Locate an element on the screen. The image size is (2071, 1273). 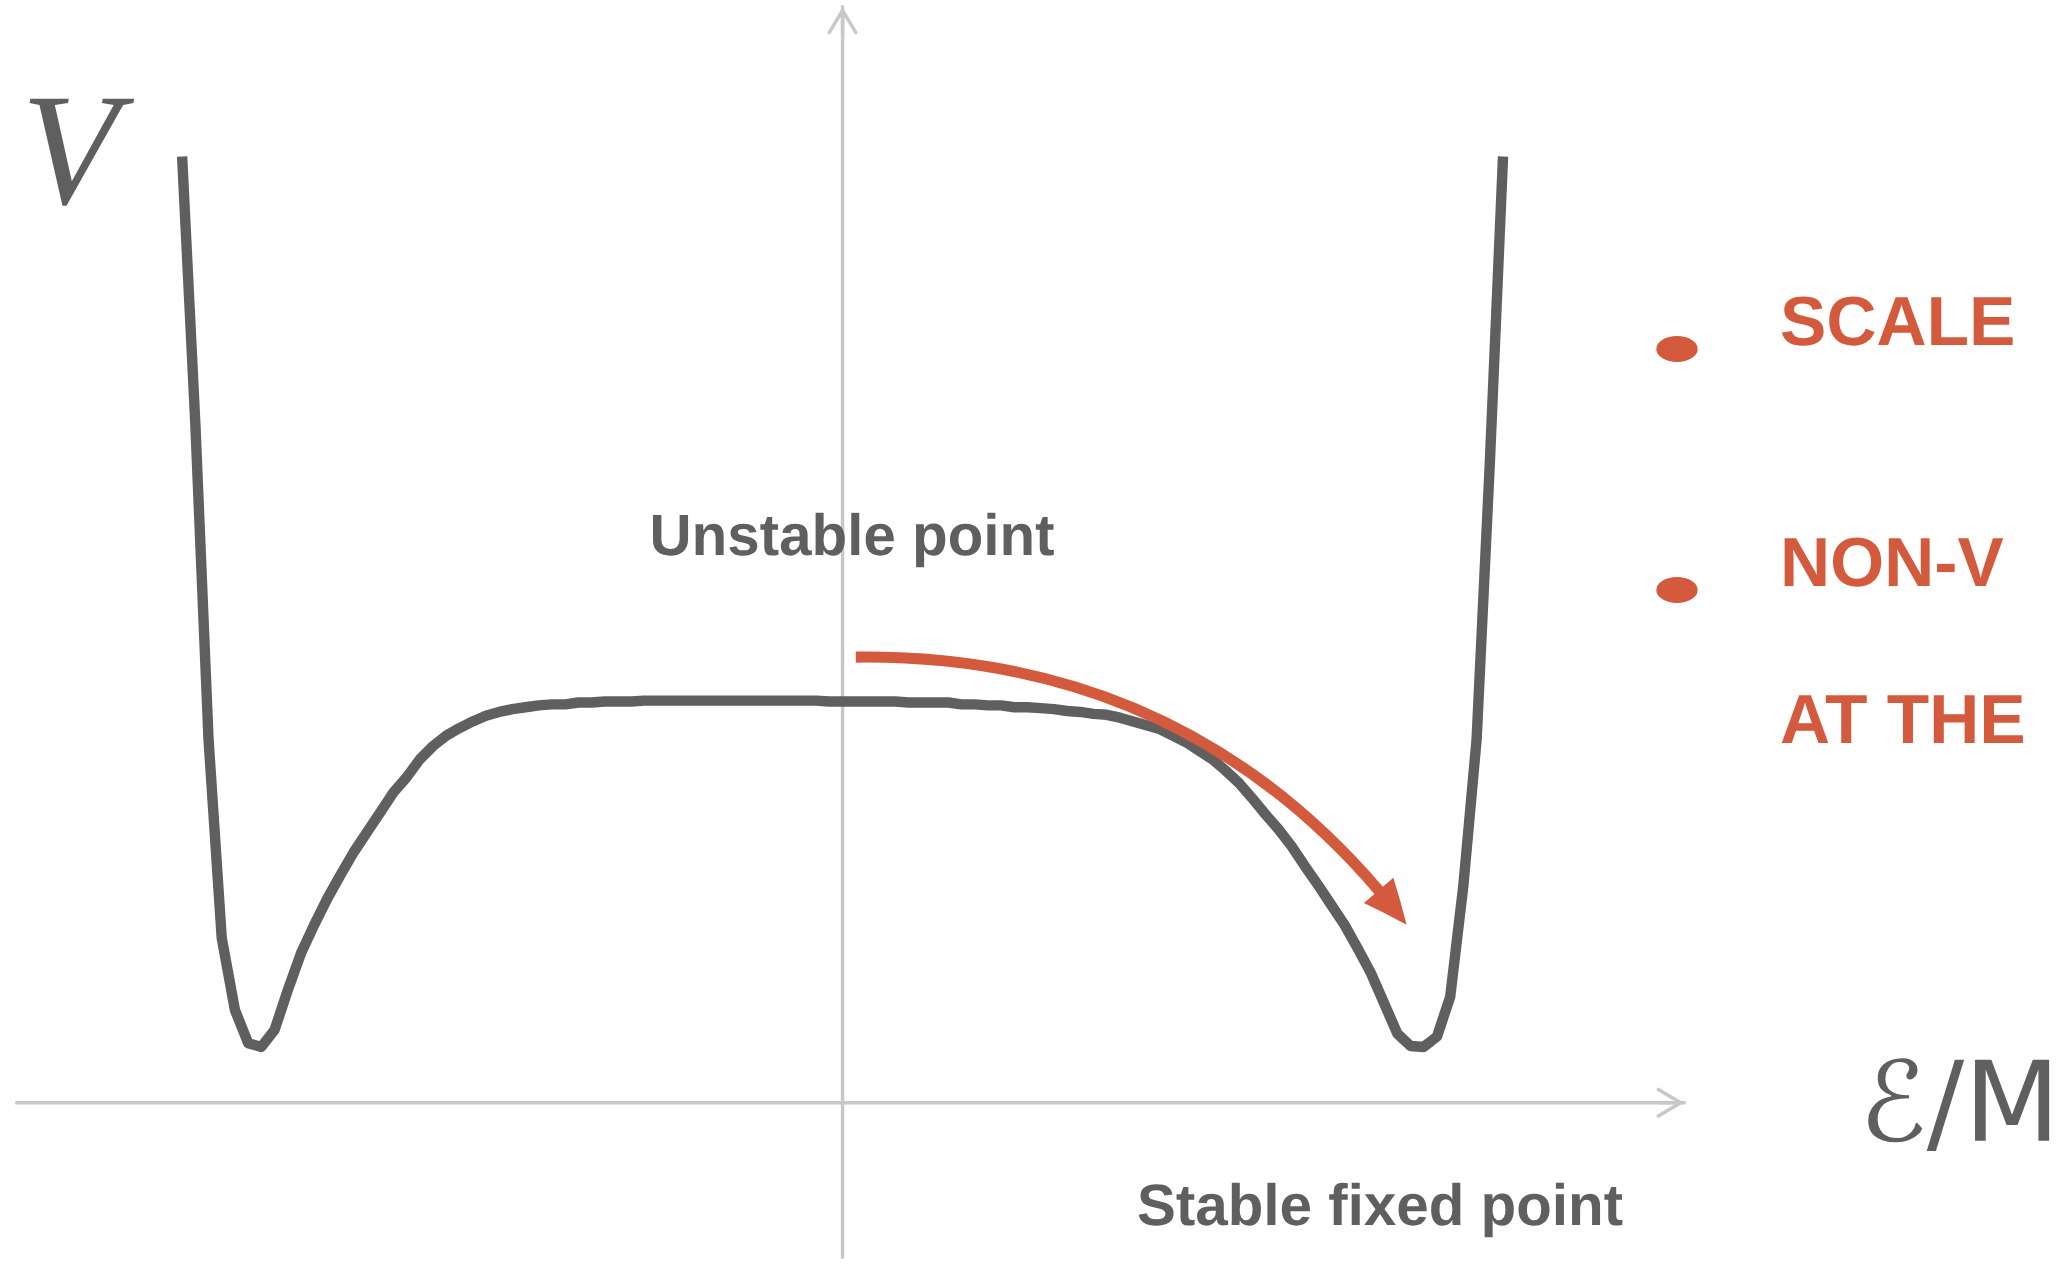
y-axis-title: V is located at coordinates (82, 152).